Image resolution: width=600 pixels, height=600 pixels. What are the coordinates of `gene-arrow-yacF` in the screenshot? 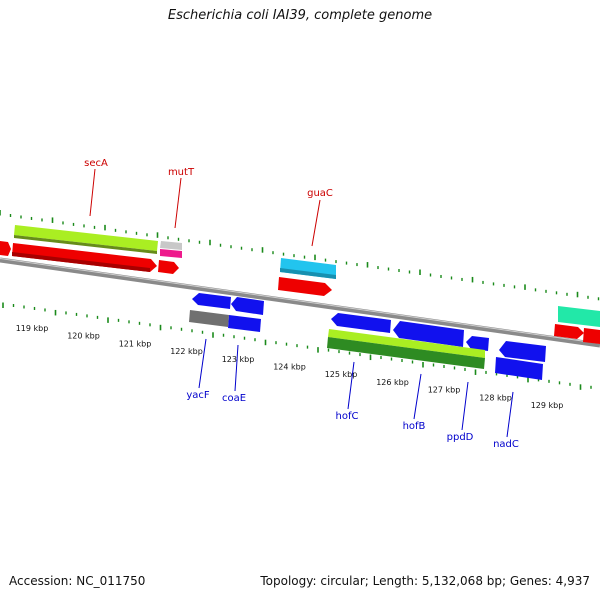 It's located at (211, 301).